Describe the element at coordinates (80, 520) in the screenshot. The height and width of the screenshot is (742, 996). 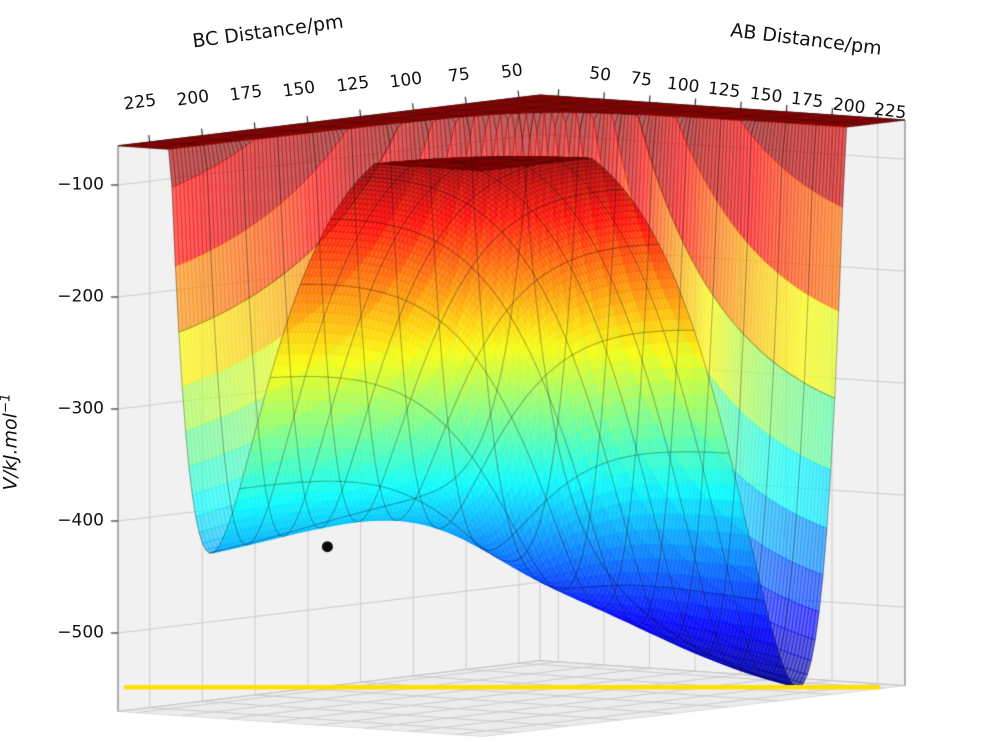
I see `v-tick-label: −400` at that location.